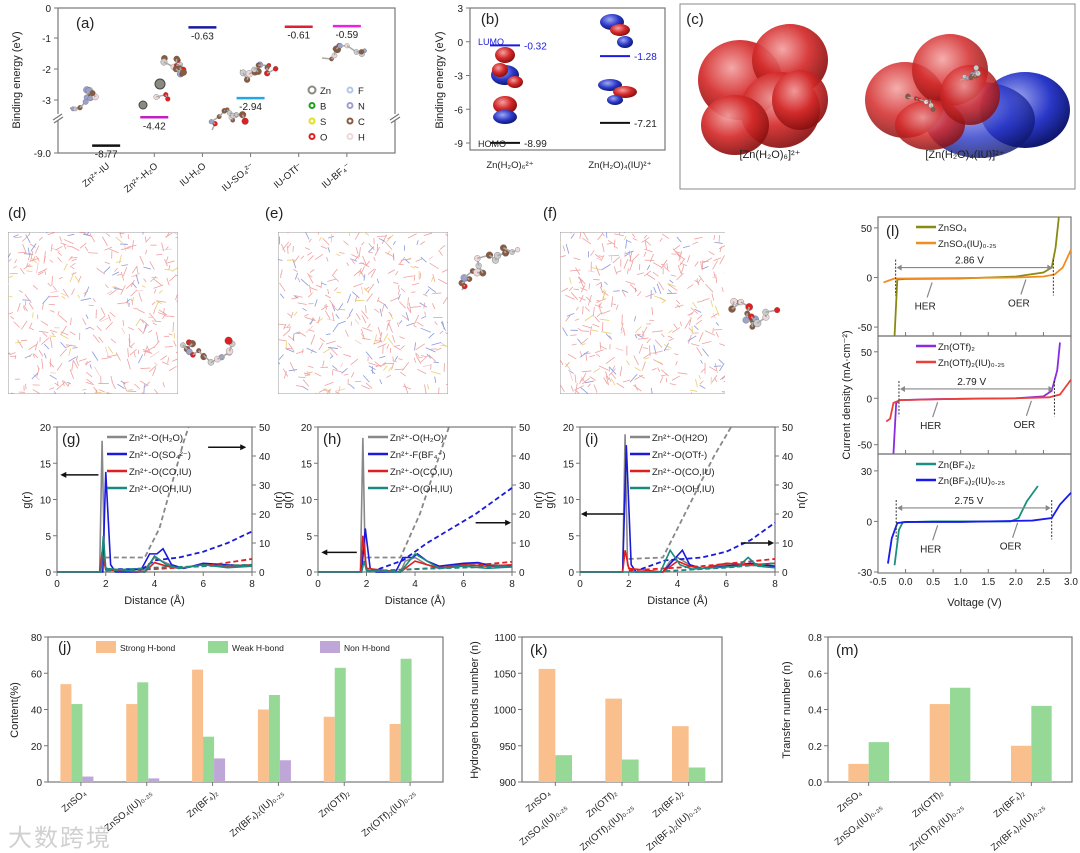 The image size is (1080, 853). What do you see at coordinates (325, 91) in the screenshot?
I see `legend-label: Zn` at bounding box center [325, 91].